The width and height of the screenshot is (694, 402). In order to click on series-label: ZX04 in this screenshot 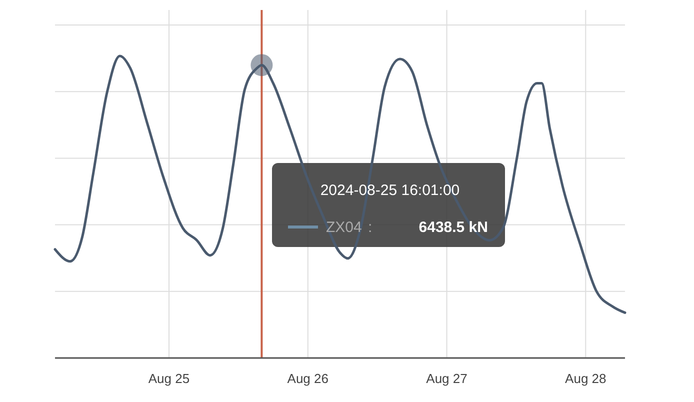, I will do `click(344, 227)`.